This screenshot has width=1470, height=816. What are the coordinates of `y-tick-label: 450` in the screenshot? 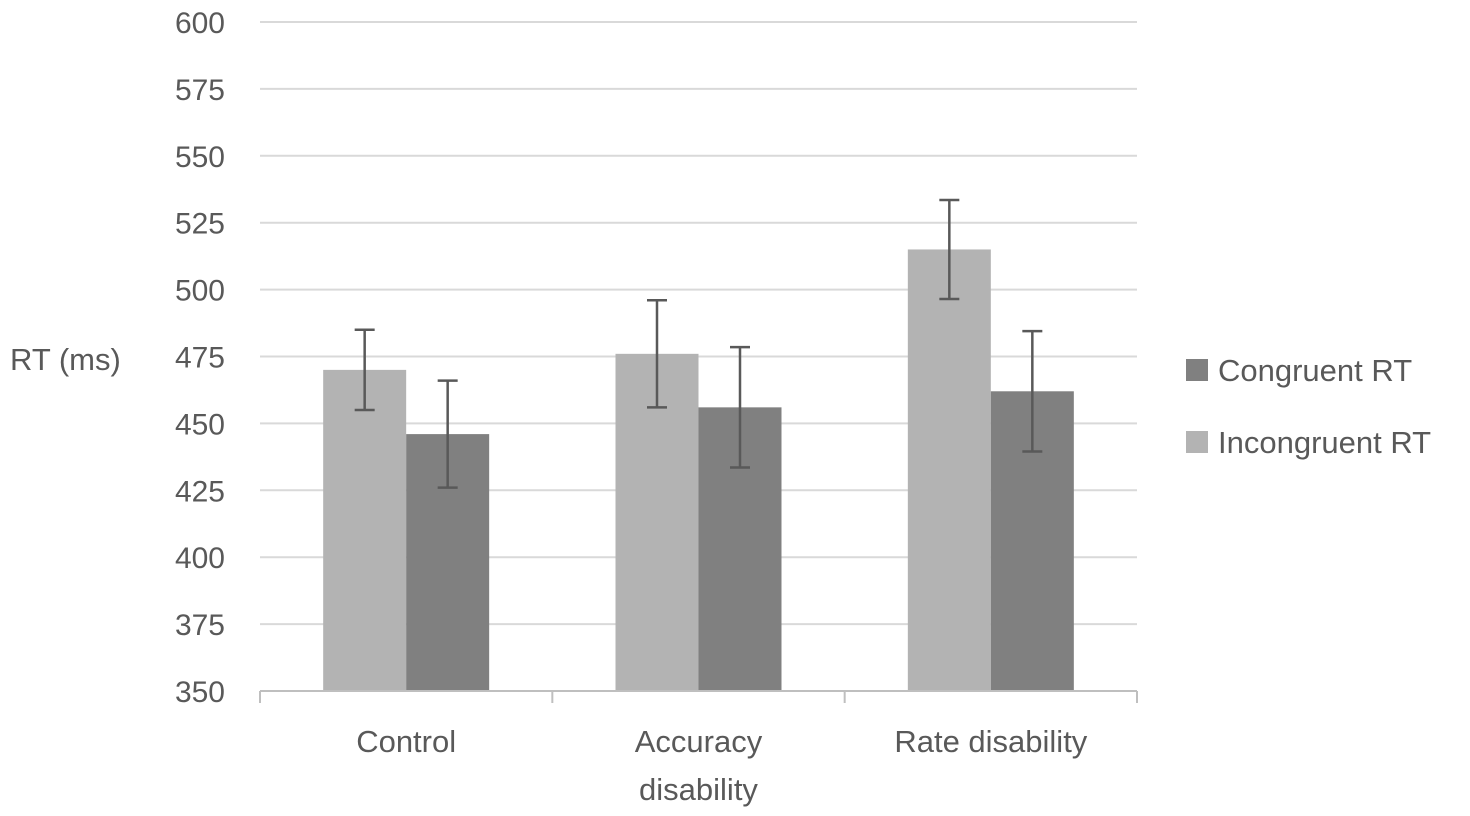 It's located at (200, 424).